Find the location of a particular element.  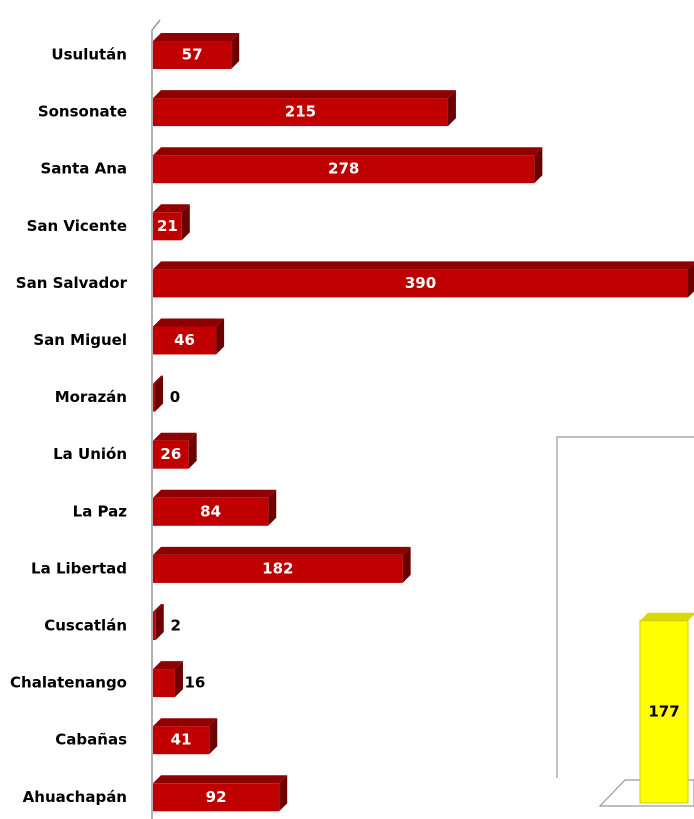

category-label: La Libertad is located at coordinates (79, 568).